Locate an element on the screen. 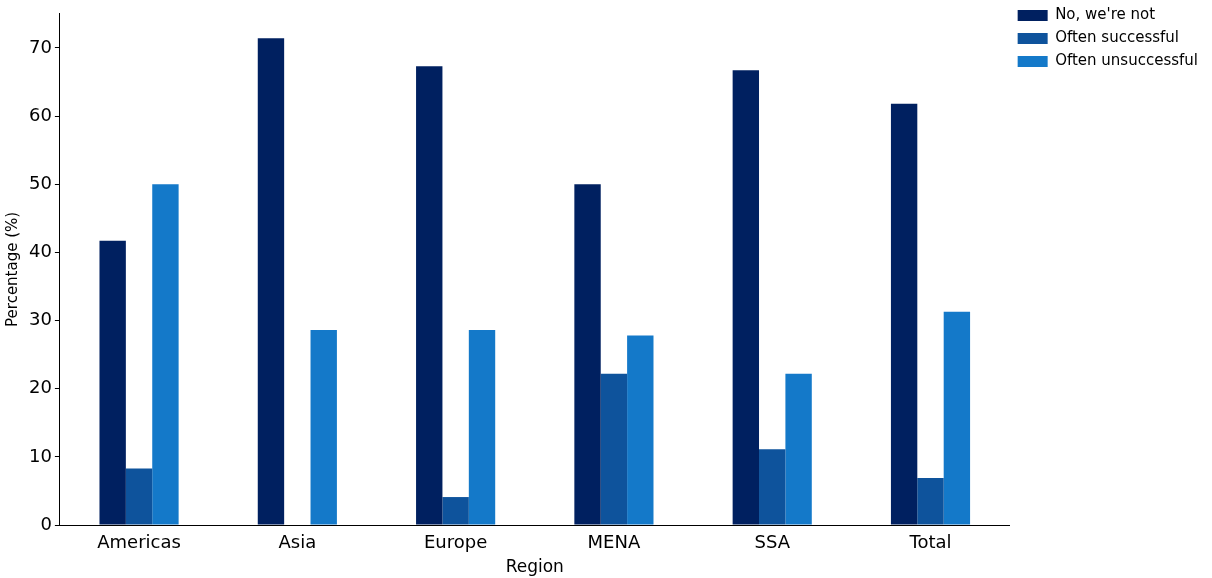 The image size is (1212, 578). y-tick-label: 20 is located at coordinates (40, 387).